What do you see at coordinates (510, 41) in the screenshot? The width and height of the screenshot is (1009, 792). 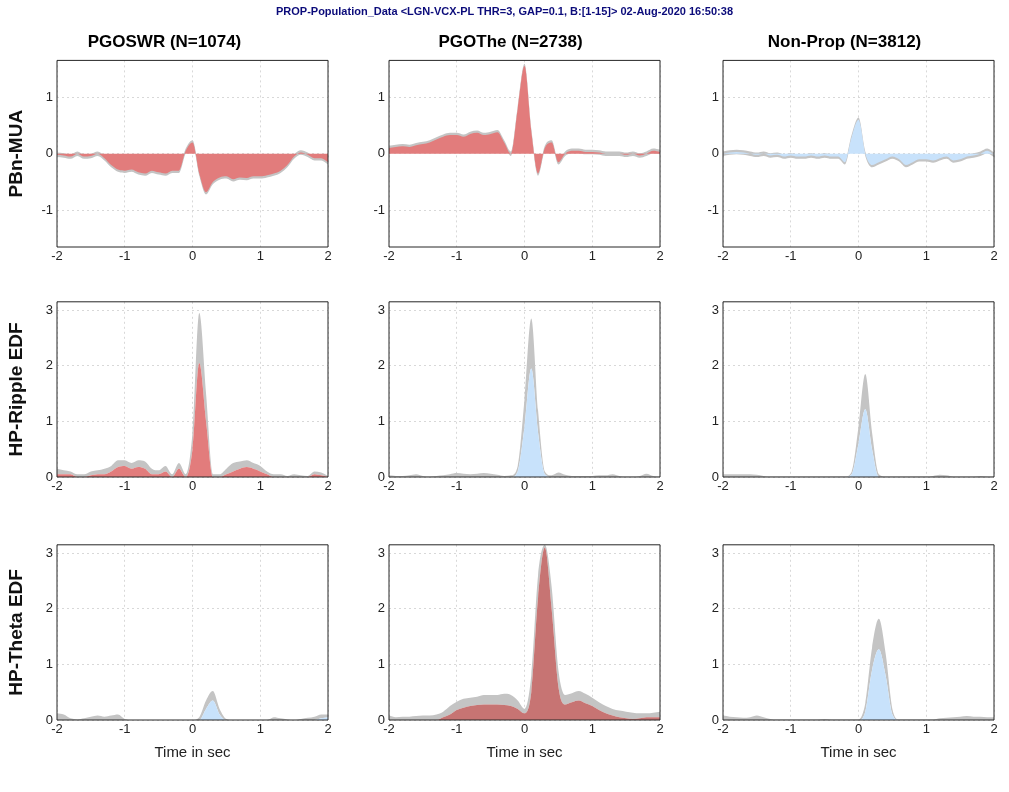 I see `chart-title: PGOThe (N=2738)` at bounding box center [510, 41].